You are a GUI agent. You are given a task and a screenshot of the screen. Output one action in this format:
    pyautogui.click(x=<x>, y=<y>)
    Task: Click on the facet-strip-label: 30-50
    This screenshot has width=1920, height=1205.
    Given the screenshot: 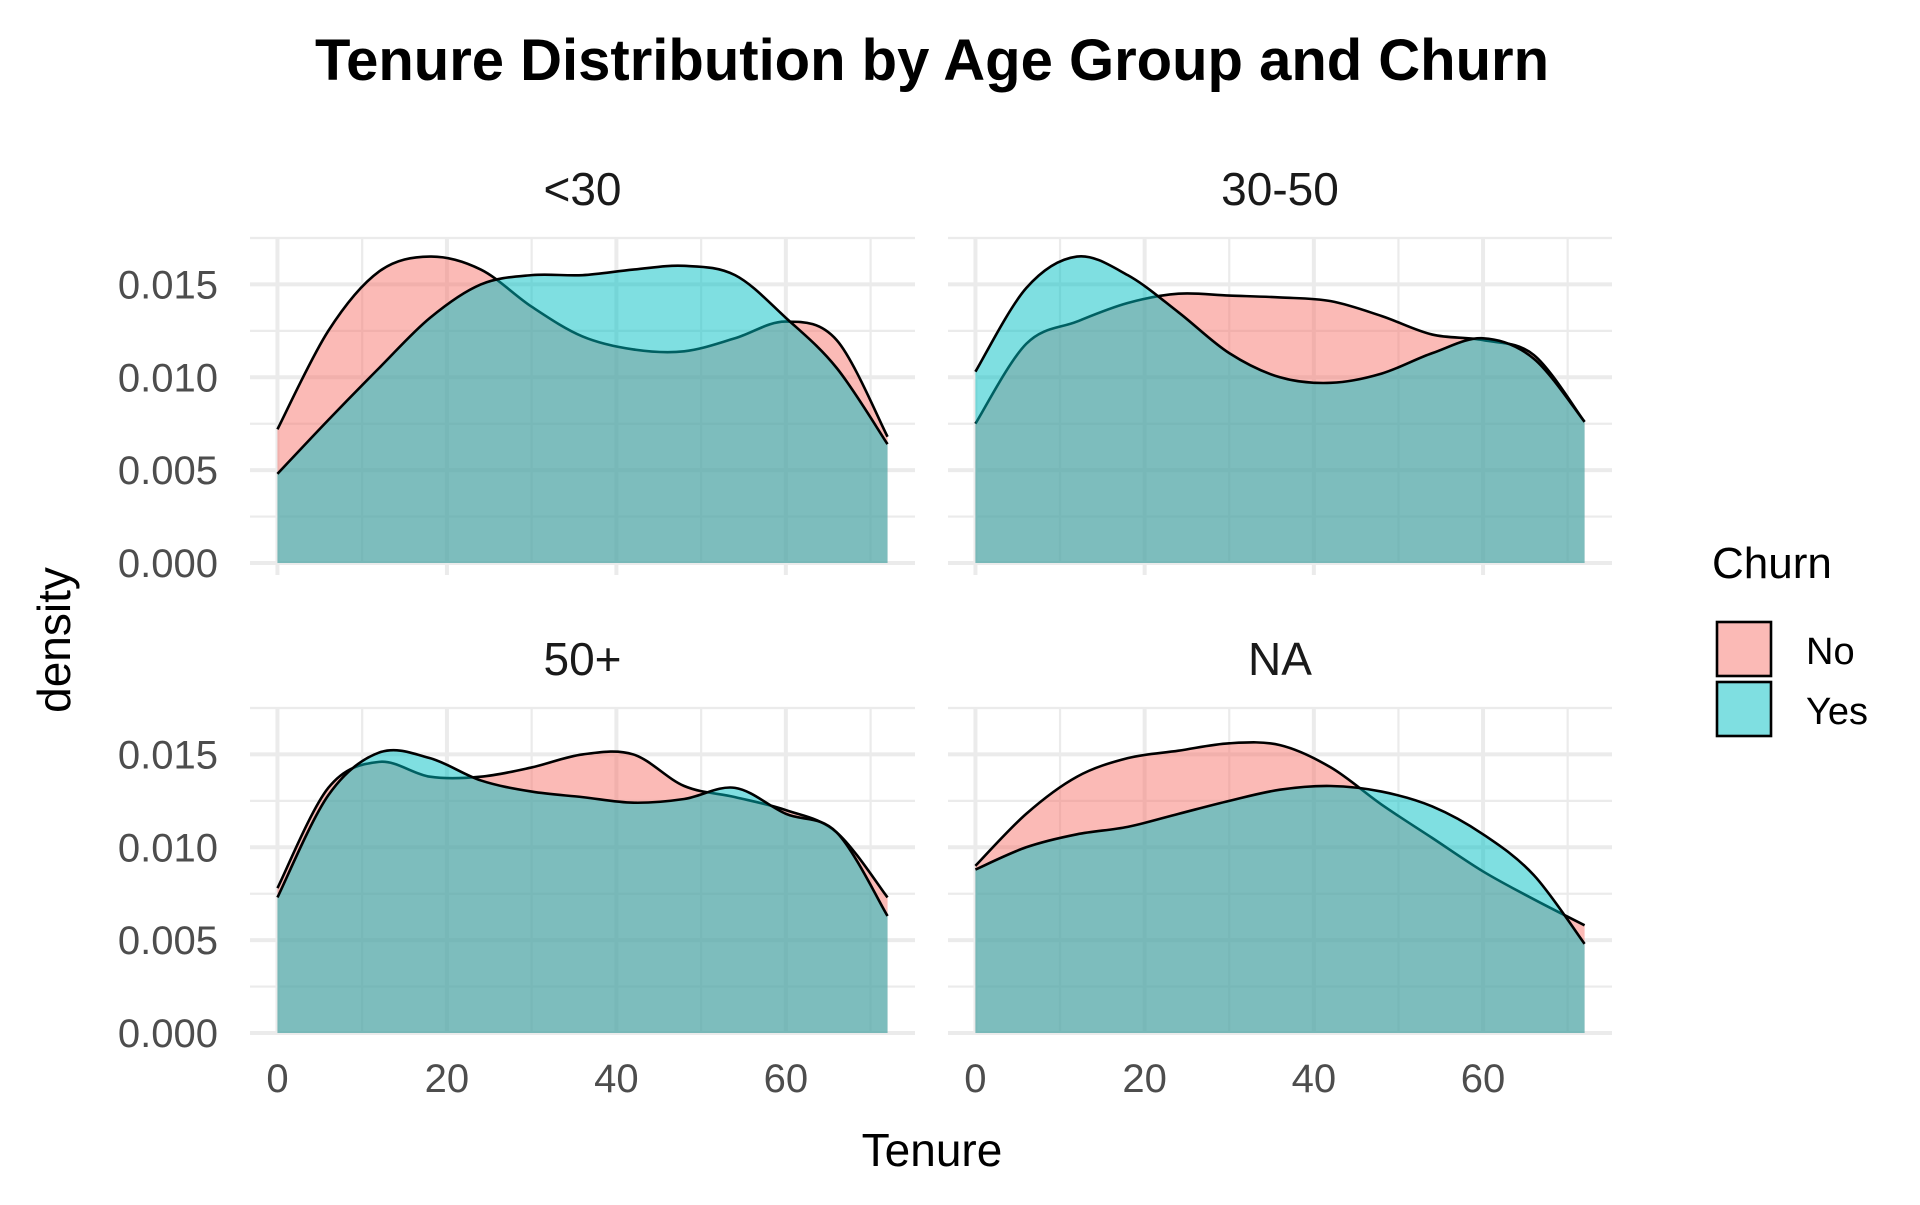 What is the action you would take?
    pyautogui.click(x=1280, y=189)
    